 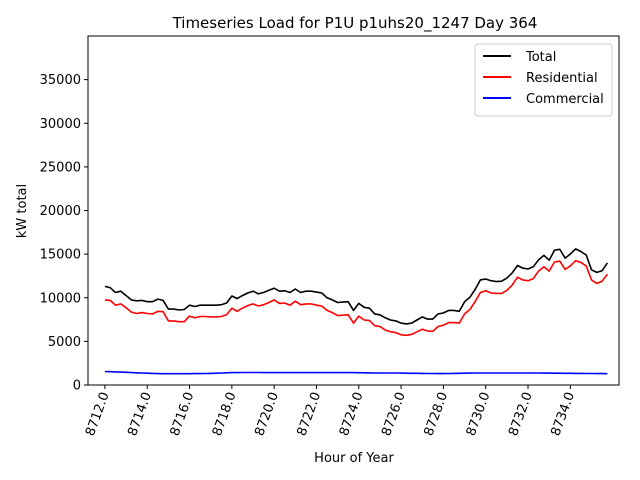 I want to click on y-tick-label: 15000, so click(x=60, y=255).